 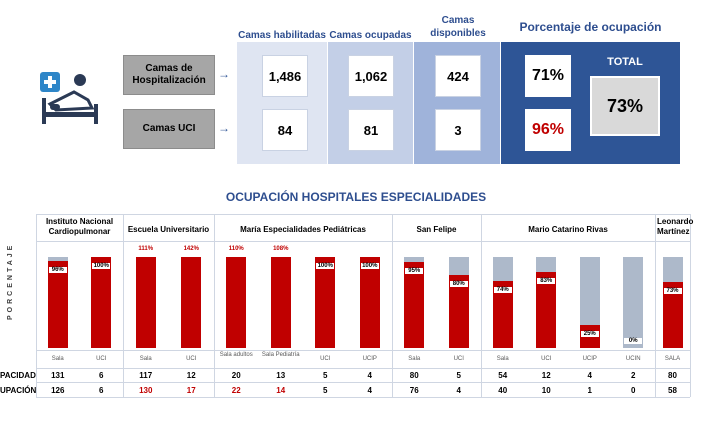 I want to click on ocupacion-value: 14, so click(x=281, y=390).